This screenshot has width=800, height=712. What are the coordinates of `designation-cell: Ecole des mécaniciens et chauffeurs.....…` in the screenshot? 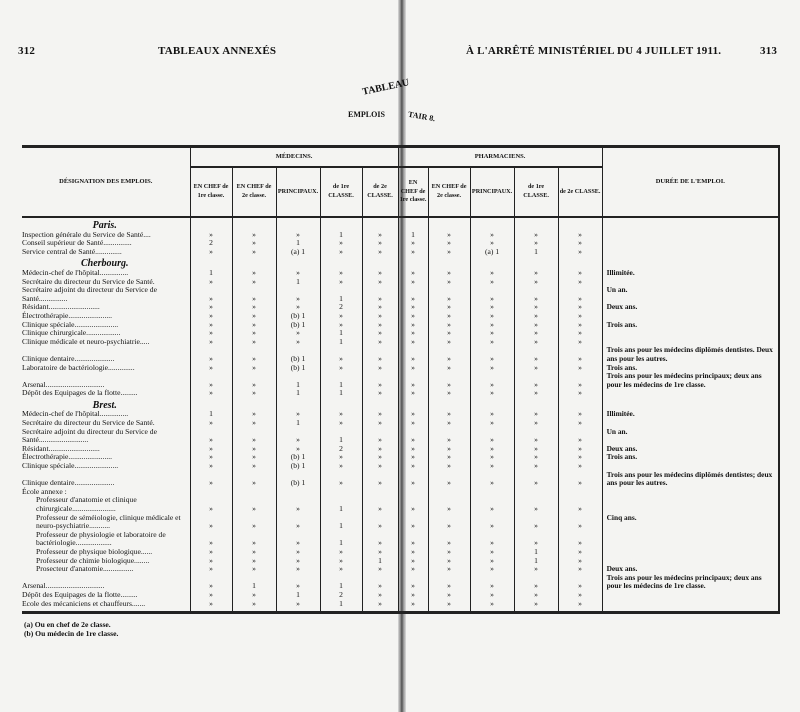 It's located at (106, 607).